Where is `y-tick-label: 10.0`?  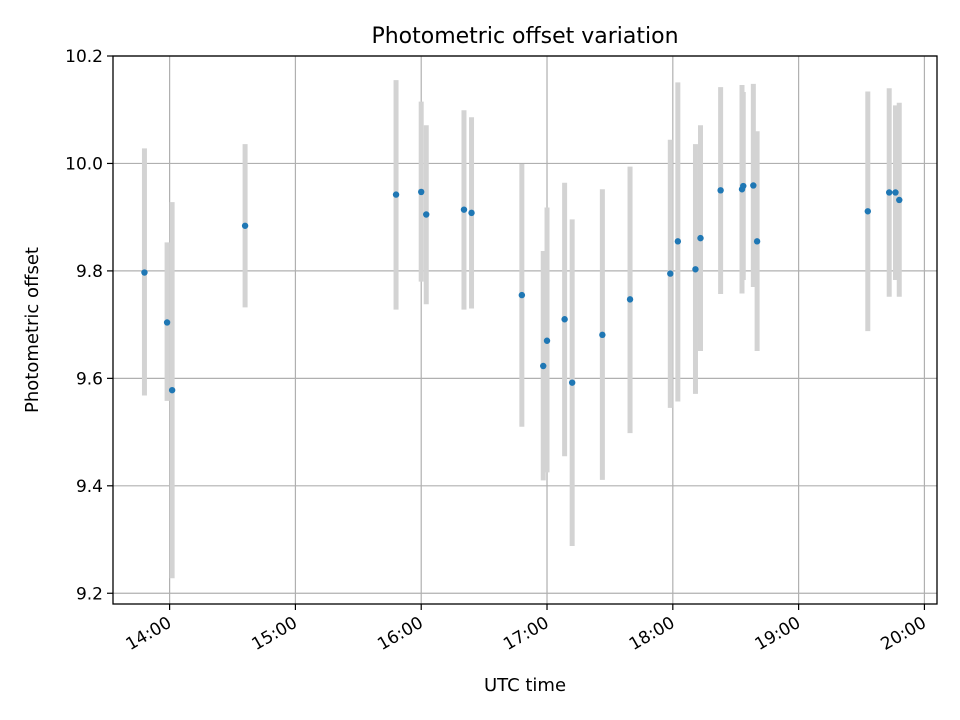 y-tick-label: 10.0 is located at coordinates (84, 164).